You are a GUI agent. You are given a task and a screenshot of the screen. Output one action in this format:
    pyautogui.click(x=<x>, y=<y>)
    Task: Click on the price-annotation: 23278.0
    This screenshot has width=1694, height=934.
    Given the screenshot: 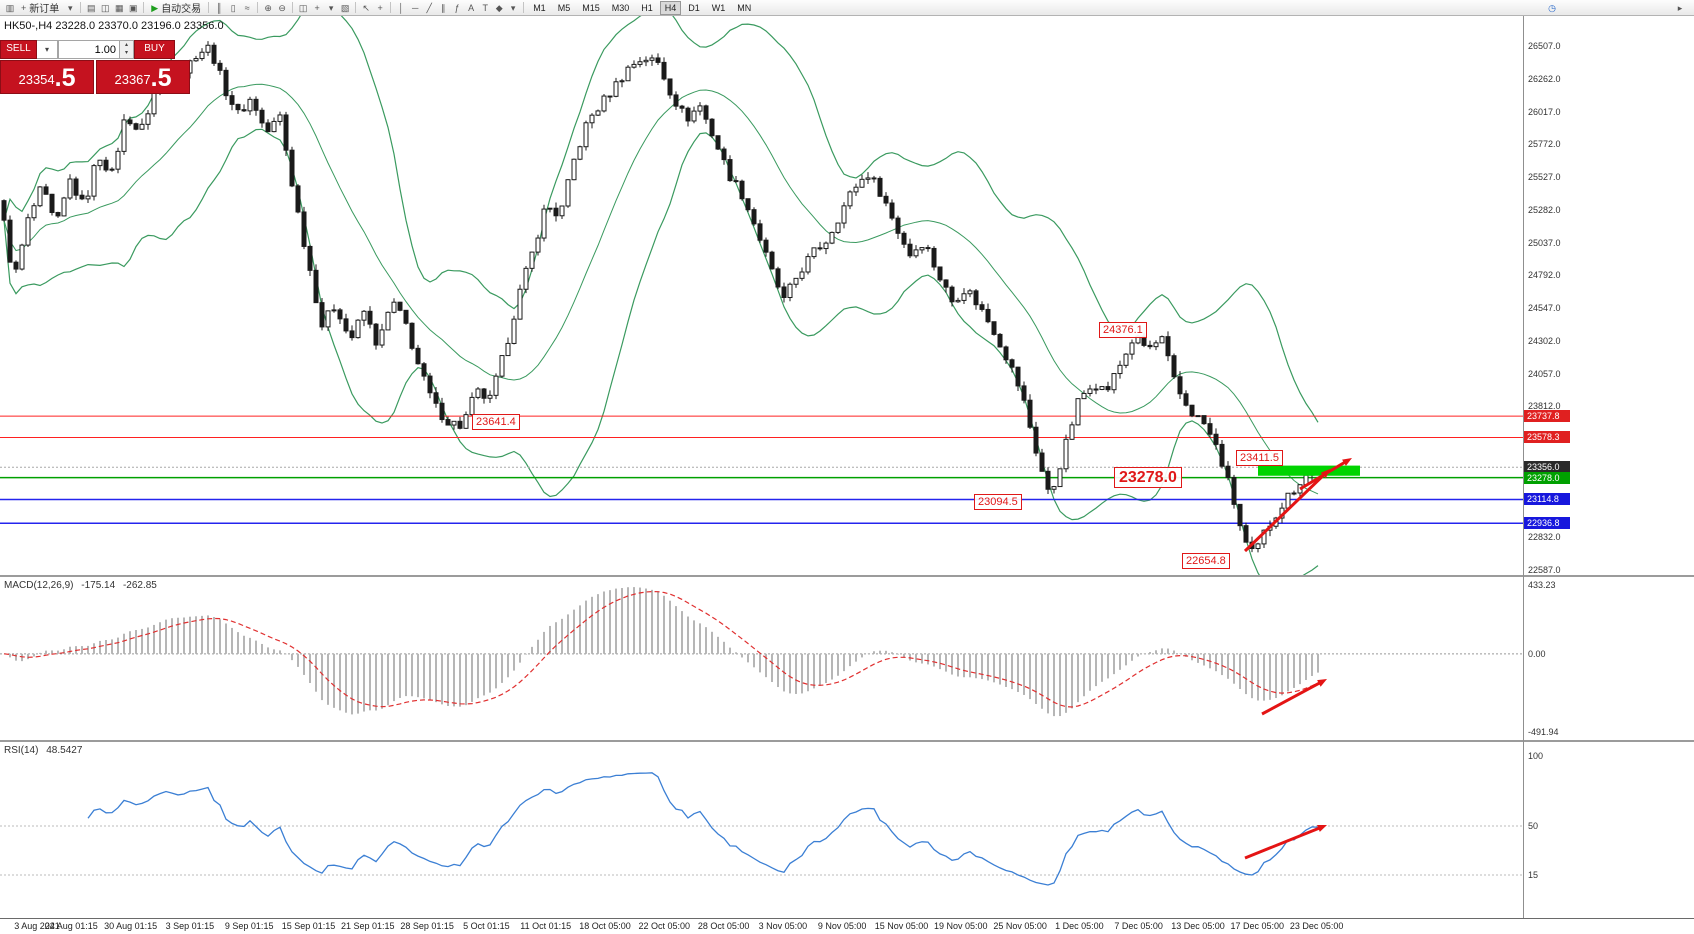 What is the action you would take?
    pyautogui.click(x=1148, y=477)
    